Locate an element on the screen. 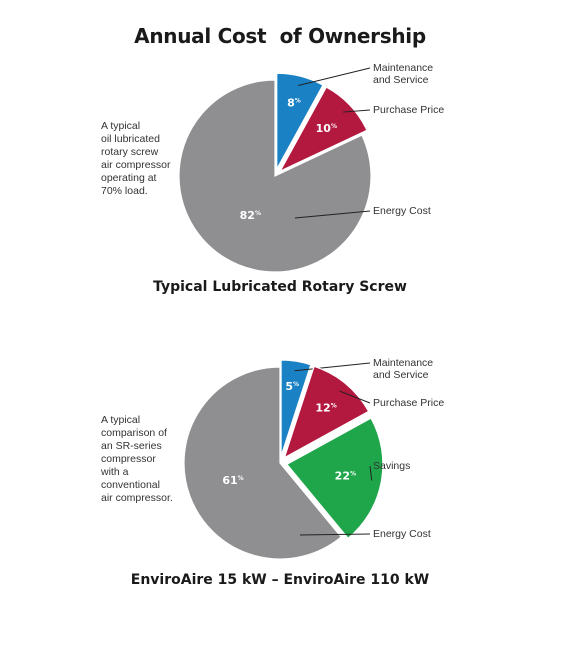 The height and width of the screenshot is (650, 585). description-line: comparison of is located at coordinates (134, 433).